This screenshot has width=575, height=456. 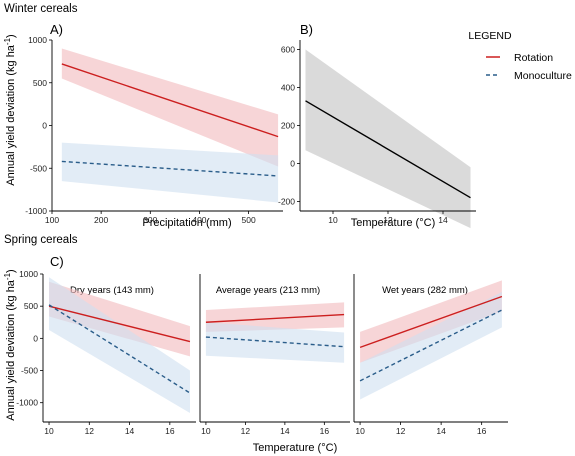 I want to click on x-axis-title-c: Temperature (°C), so click(x=295, y=448).